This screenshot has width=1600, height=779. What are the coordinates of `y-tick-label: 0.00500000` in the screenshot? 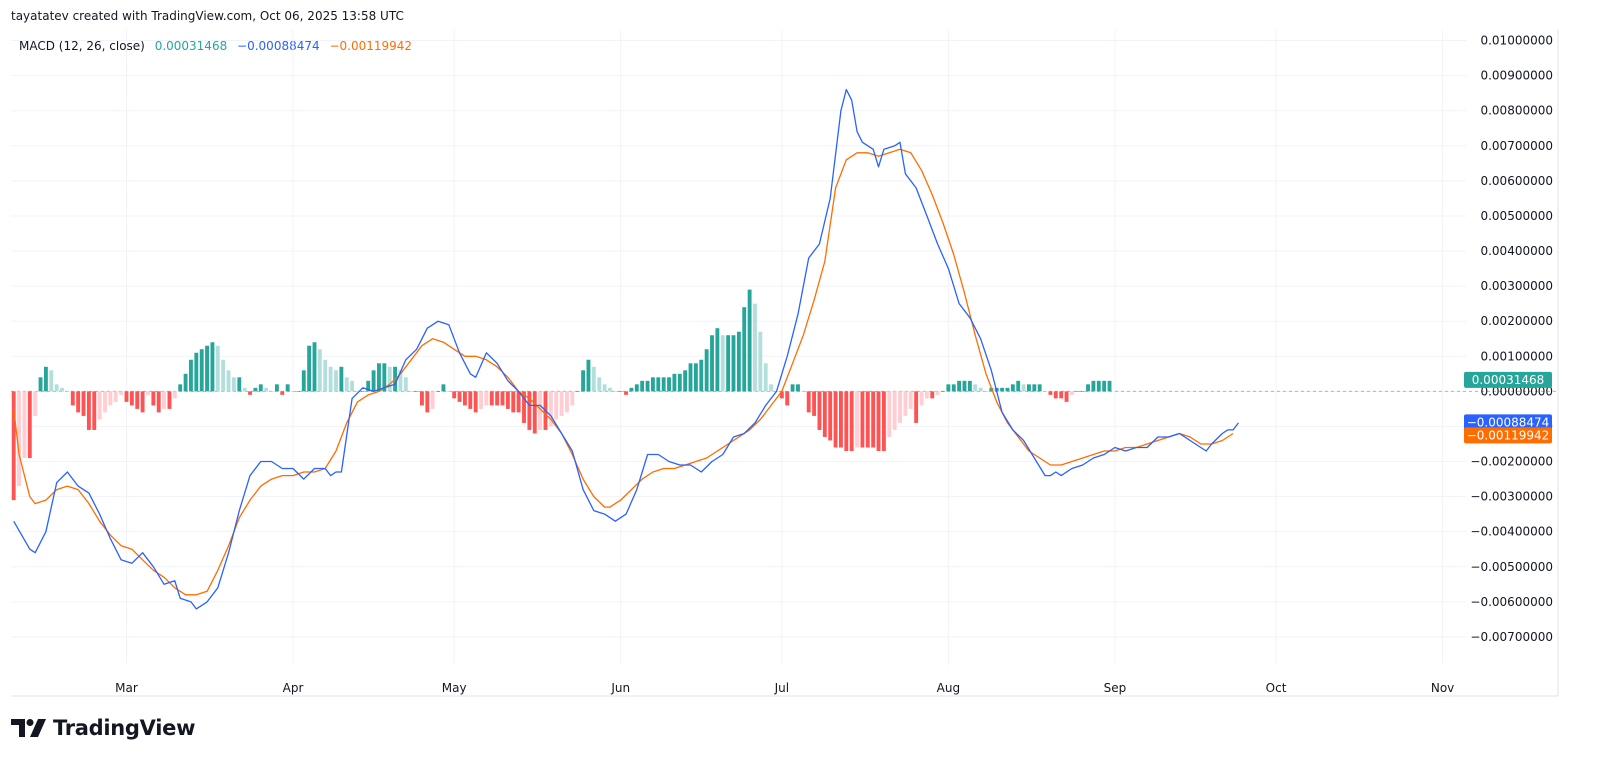 It's located at (1516, 216).